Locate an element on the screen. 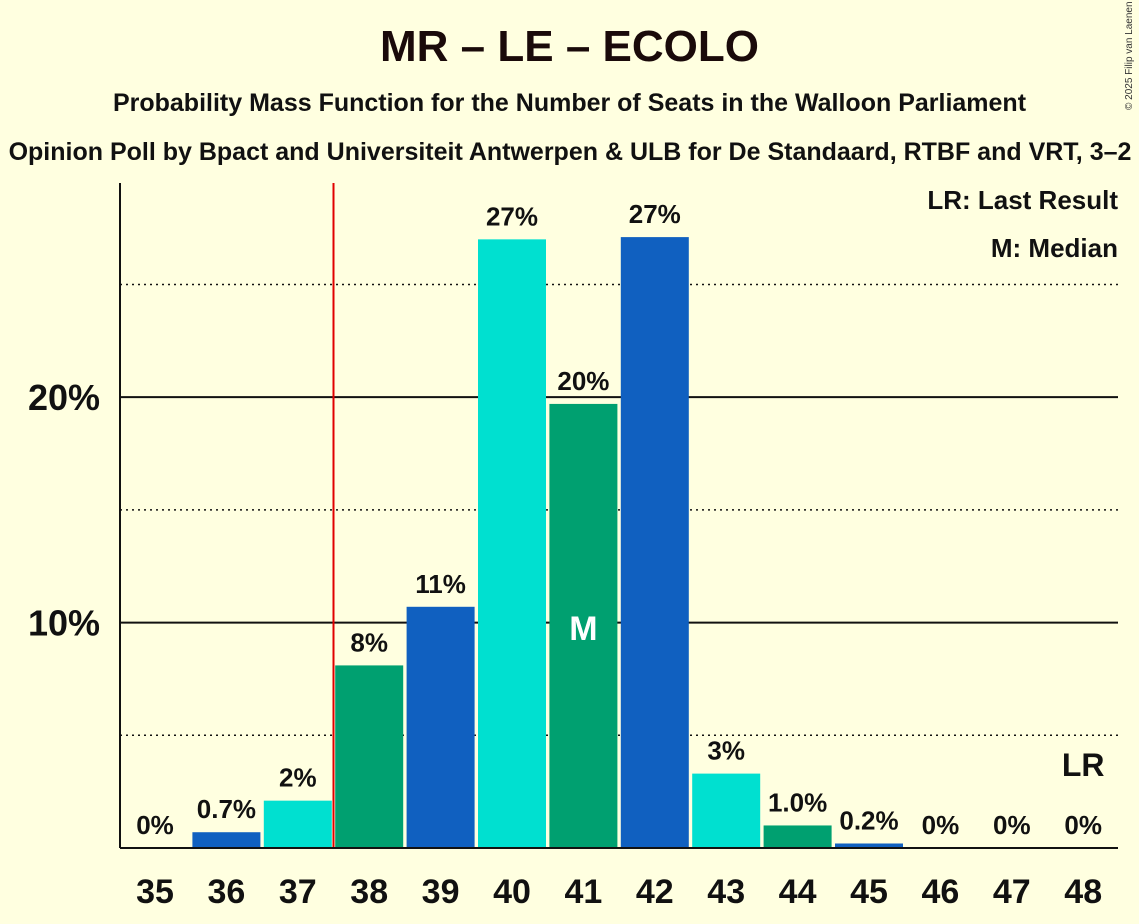 The width and height of the screenshot is (1139, 924). x-tick-label: 35 is located at coordinates (155, 892).